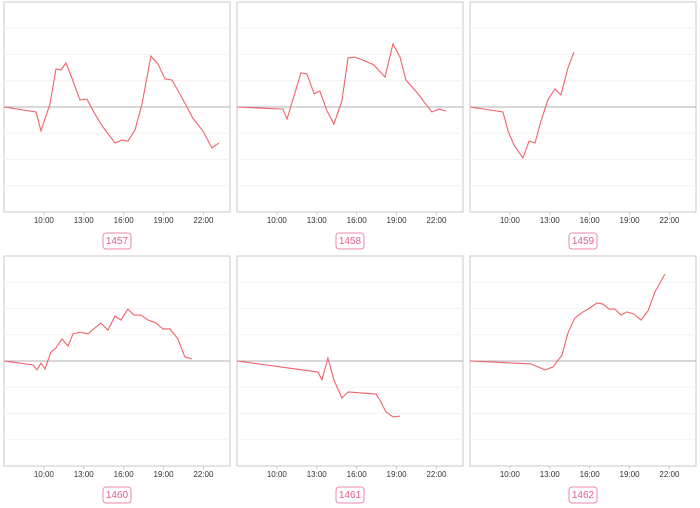 This screenshot has width=700, height=508. I want to click on id-label: 1457, so click(117, 241).